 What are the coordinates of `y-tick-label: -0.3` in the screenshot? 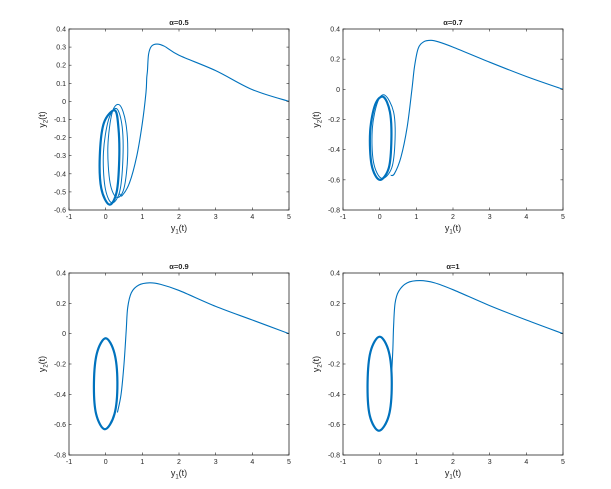 It's located at (60, 156).